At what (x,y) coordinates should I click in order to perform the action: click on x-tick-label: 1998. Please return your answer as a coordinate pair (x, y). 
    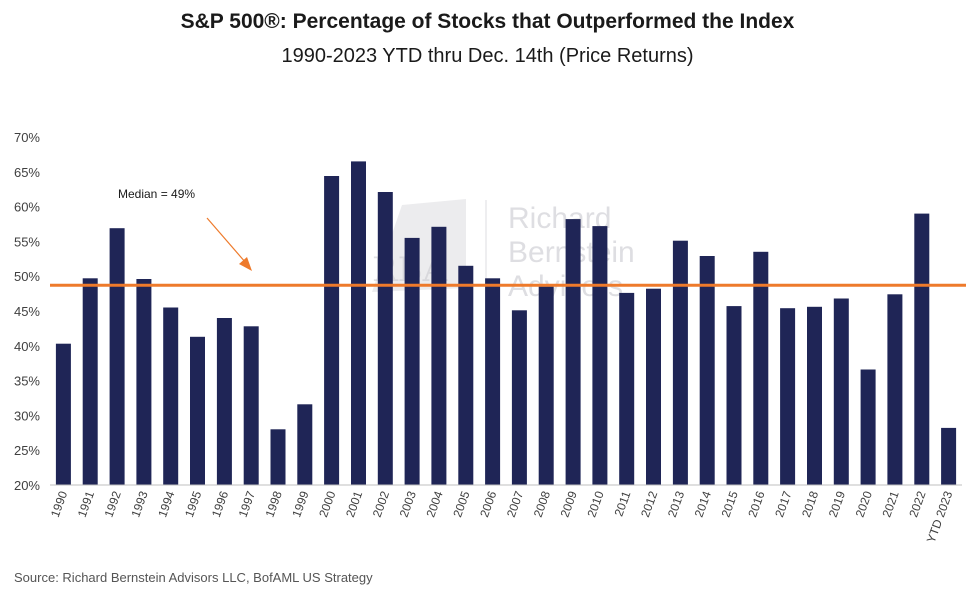
    Looking at the image, I should click on (274, 504).